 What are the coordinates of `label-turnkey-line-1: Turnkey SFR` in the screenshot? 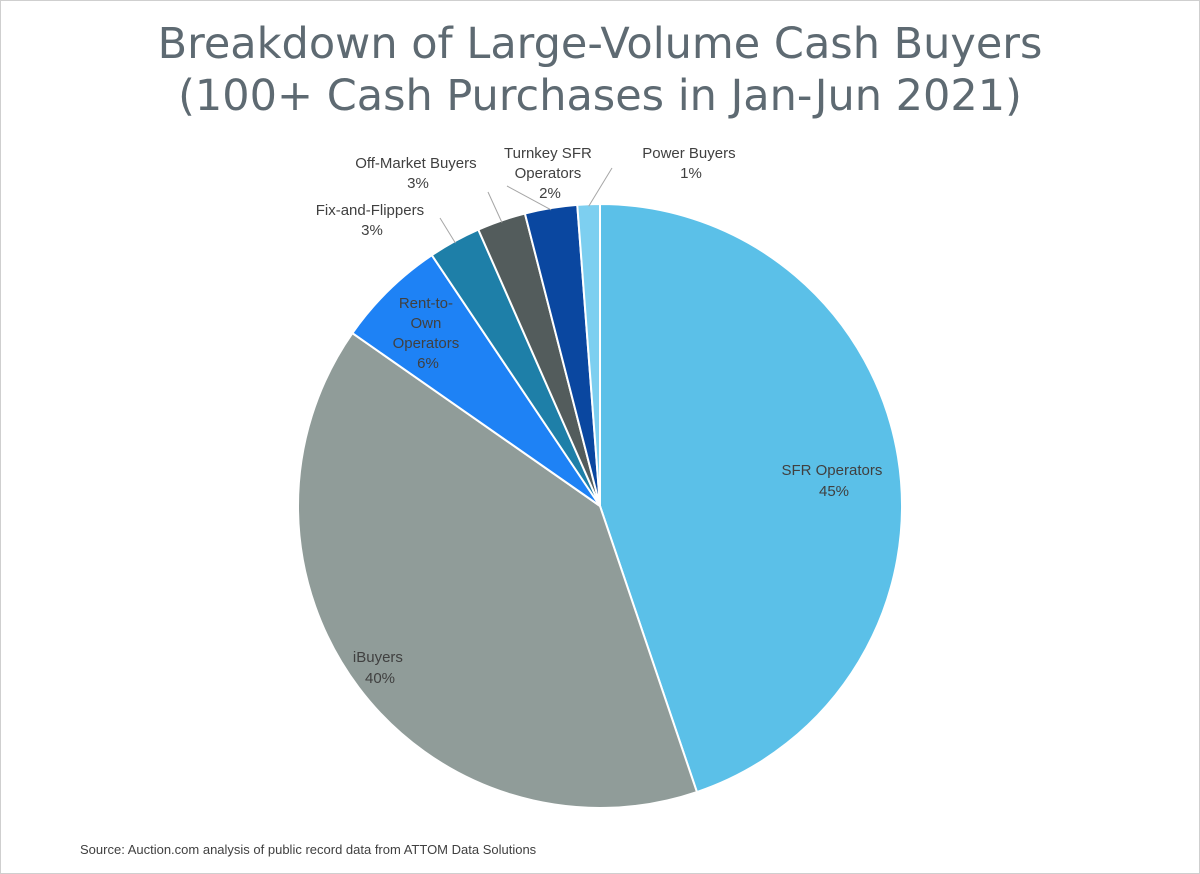 It's located at (548, 153).